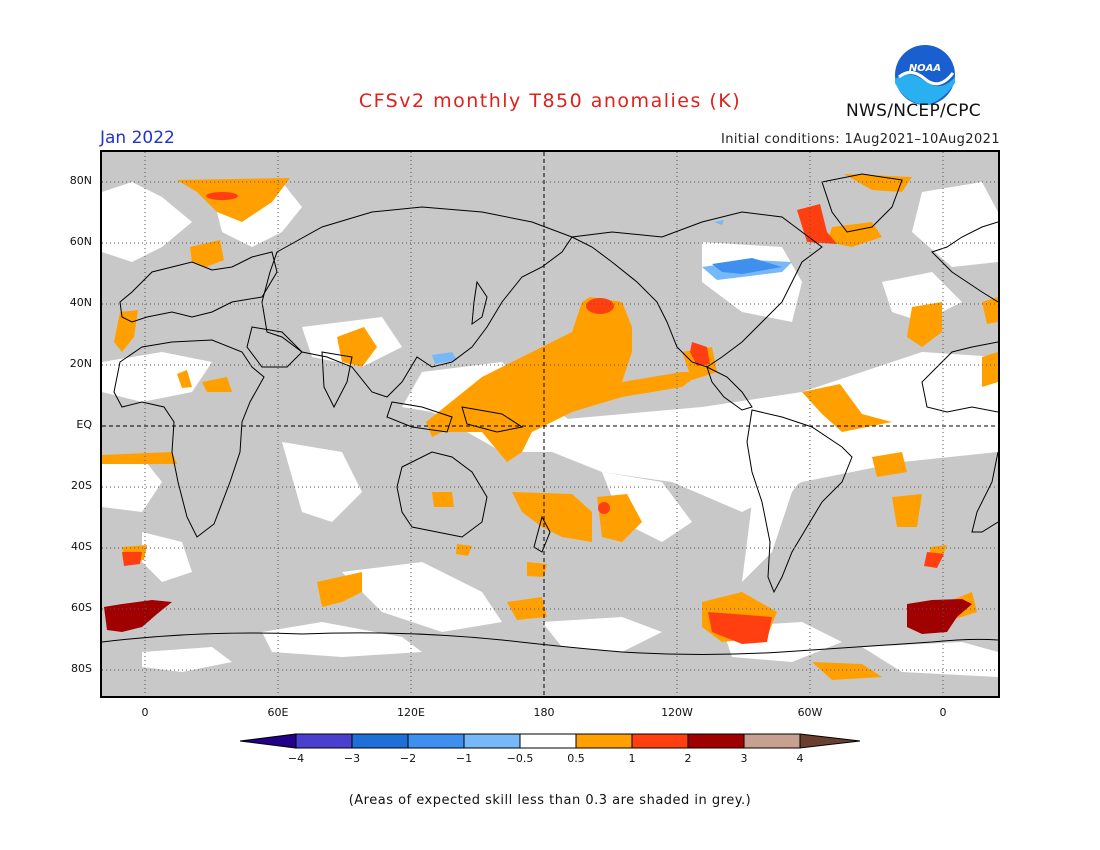 This screenshot has height=850, width=1100. Describe the element at coordinates (744, 758) in the screenshot. I see `colorbar-tick: 3` at that location.